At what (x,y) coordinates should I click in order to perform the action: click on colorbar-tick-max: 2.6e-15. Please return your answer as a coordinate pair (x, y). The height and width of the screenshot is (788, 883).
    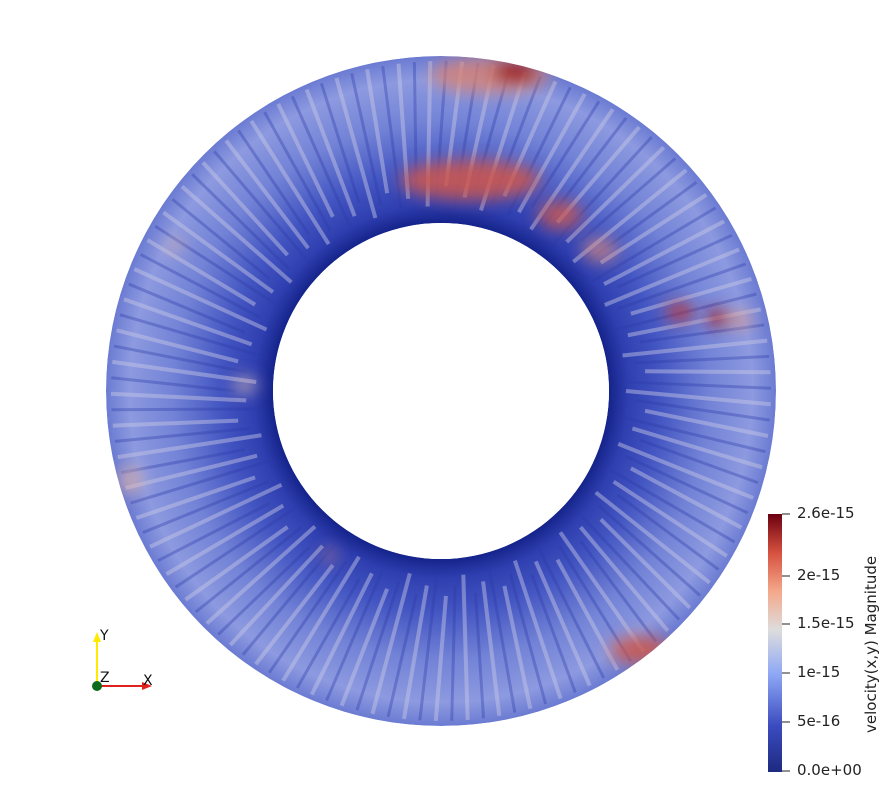
    Looking at the image, I should click on (826, 513).